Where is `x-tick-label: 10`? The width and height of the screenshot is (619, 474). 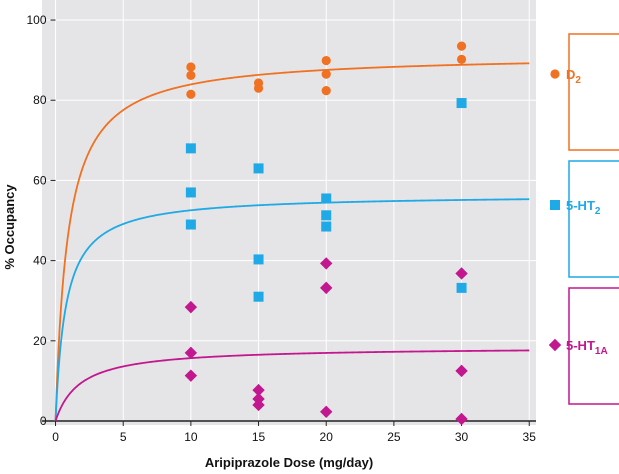 x-tick-label: 10 is located at coordinates (191, 437).